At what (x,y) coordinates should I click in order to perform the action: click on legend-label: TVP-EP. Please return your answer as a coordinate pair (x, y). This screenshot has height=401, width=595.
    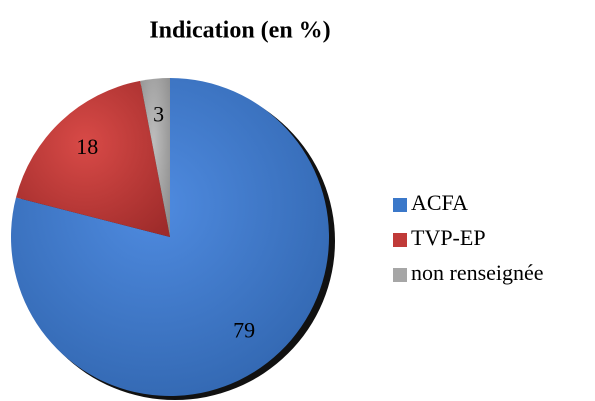
    Looking at the image, I should click on (448, 237).